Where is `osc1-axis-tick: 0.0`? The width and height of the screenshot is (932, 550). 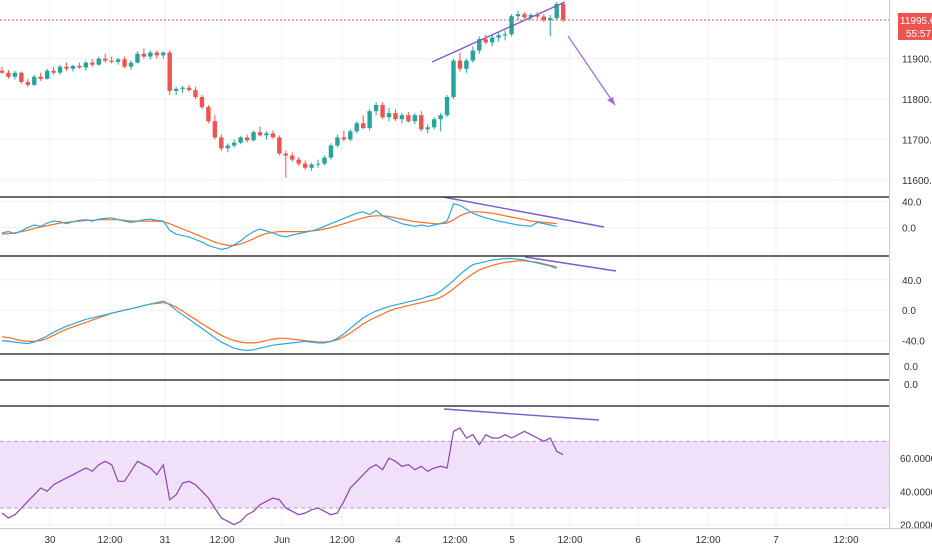
osc1-axis-tick: 0.0 is located at coordinates (909, 229).